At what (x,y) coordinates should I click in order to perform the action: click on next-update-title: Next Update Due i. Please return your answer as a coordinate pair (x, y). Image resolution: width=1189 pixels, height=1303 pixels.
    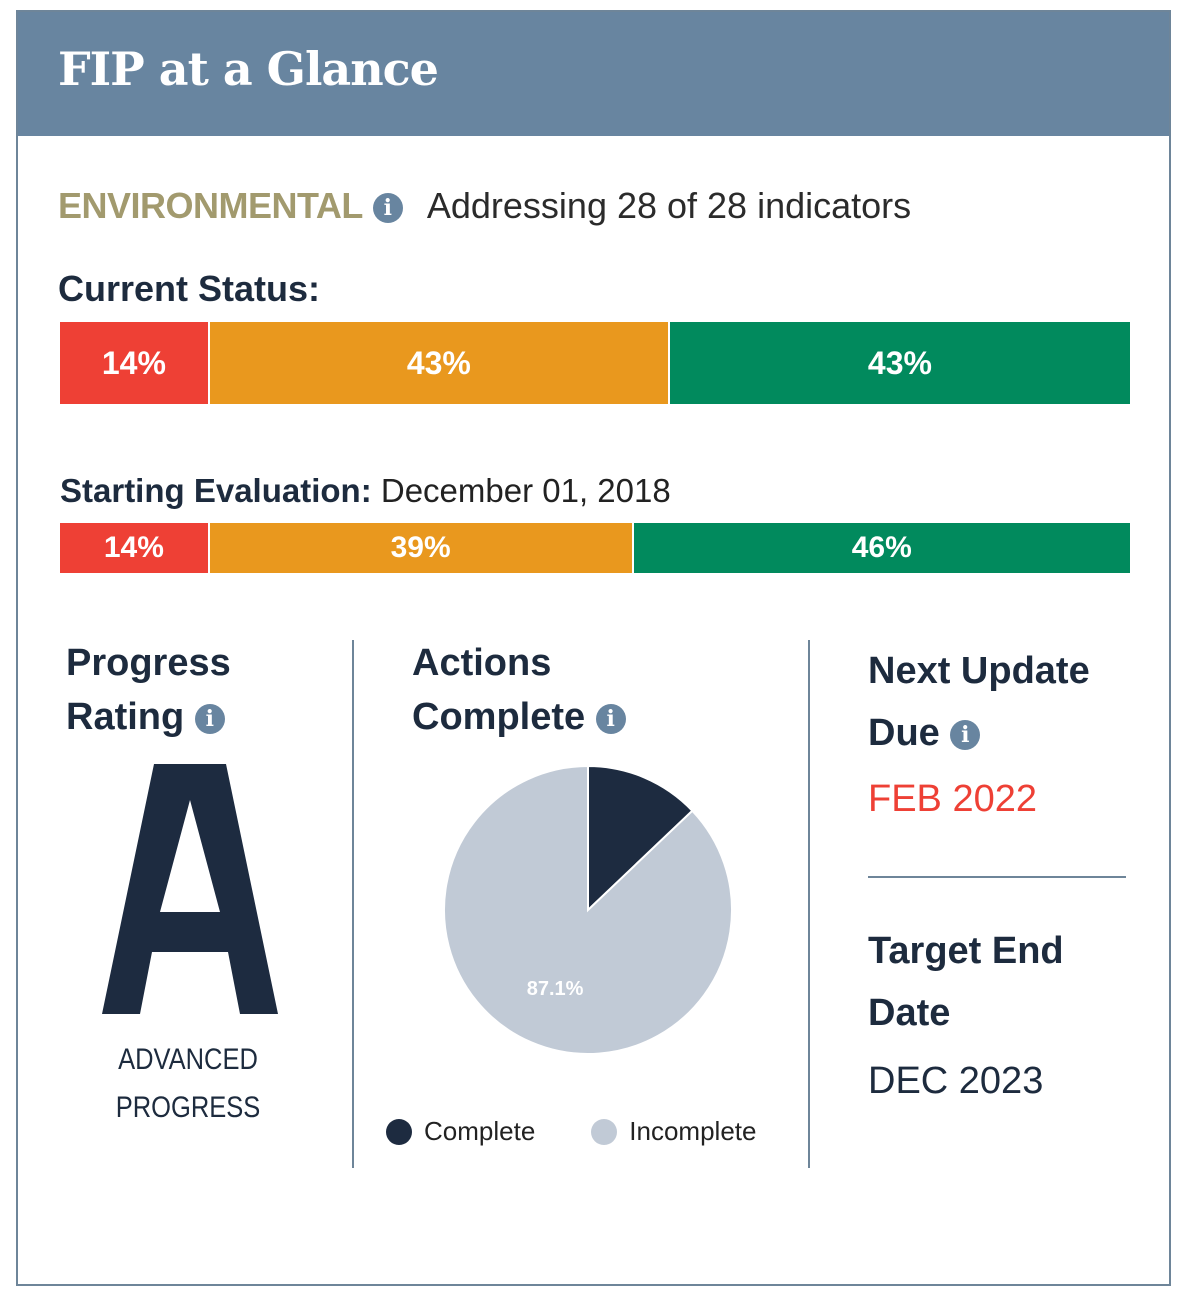
    Looking at the image, I should click on (979, 702).